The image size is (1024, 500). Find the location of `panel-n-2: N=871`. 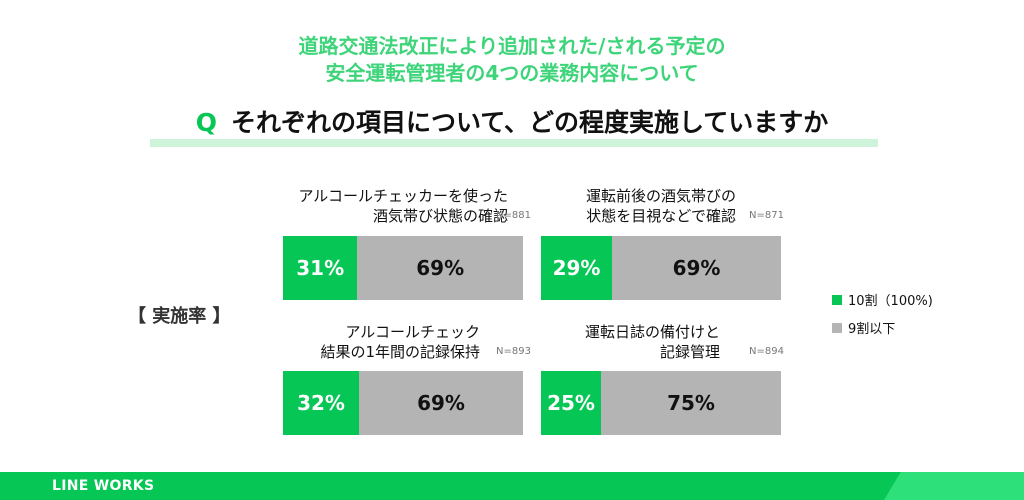

panel-n-2: N=871 is located at coordinates (766, 215).